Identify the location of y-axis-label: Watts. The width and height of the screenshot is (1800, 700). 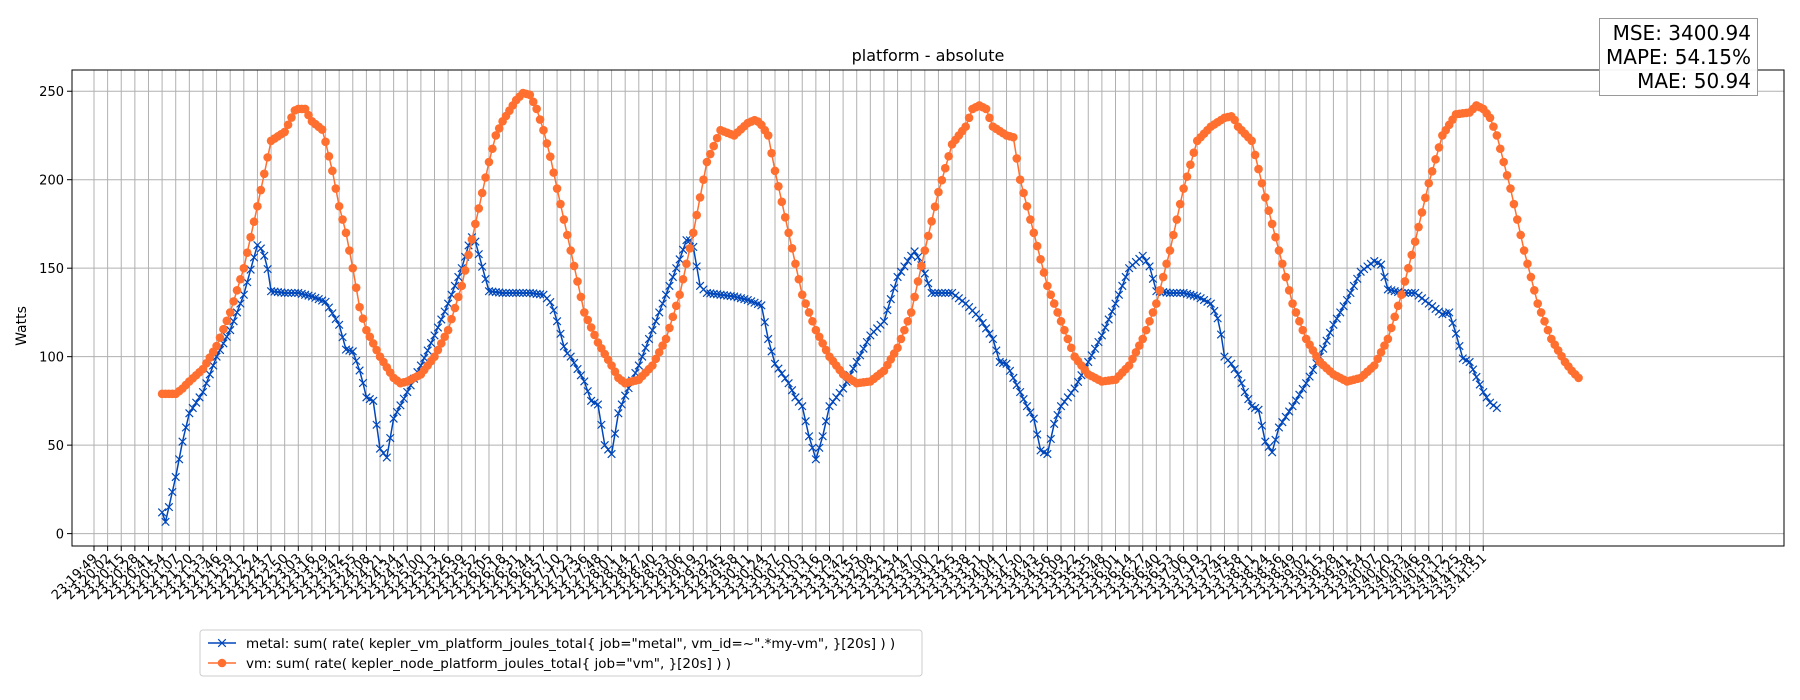
(22, 326).